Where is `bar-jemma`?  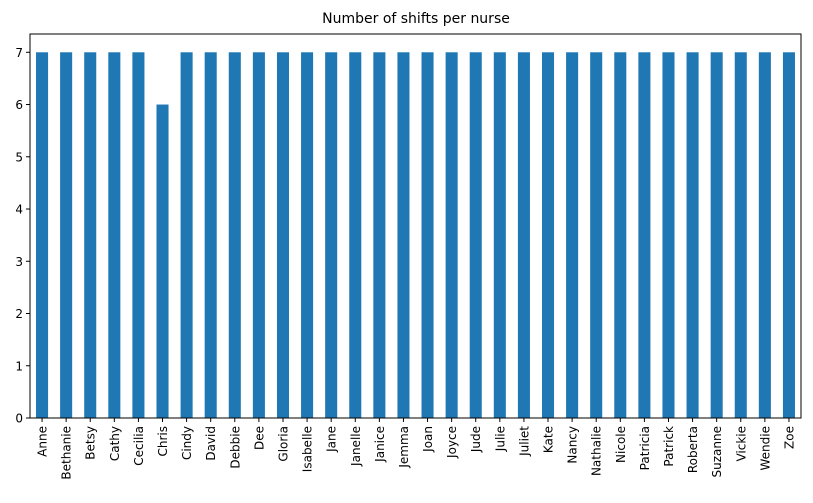
bar-jemma is located at coordinates (403, 235).